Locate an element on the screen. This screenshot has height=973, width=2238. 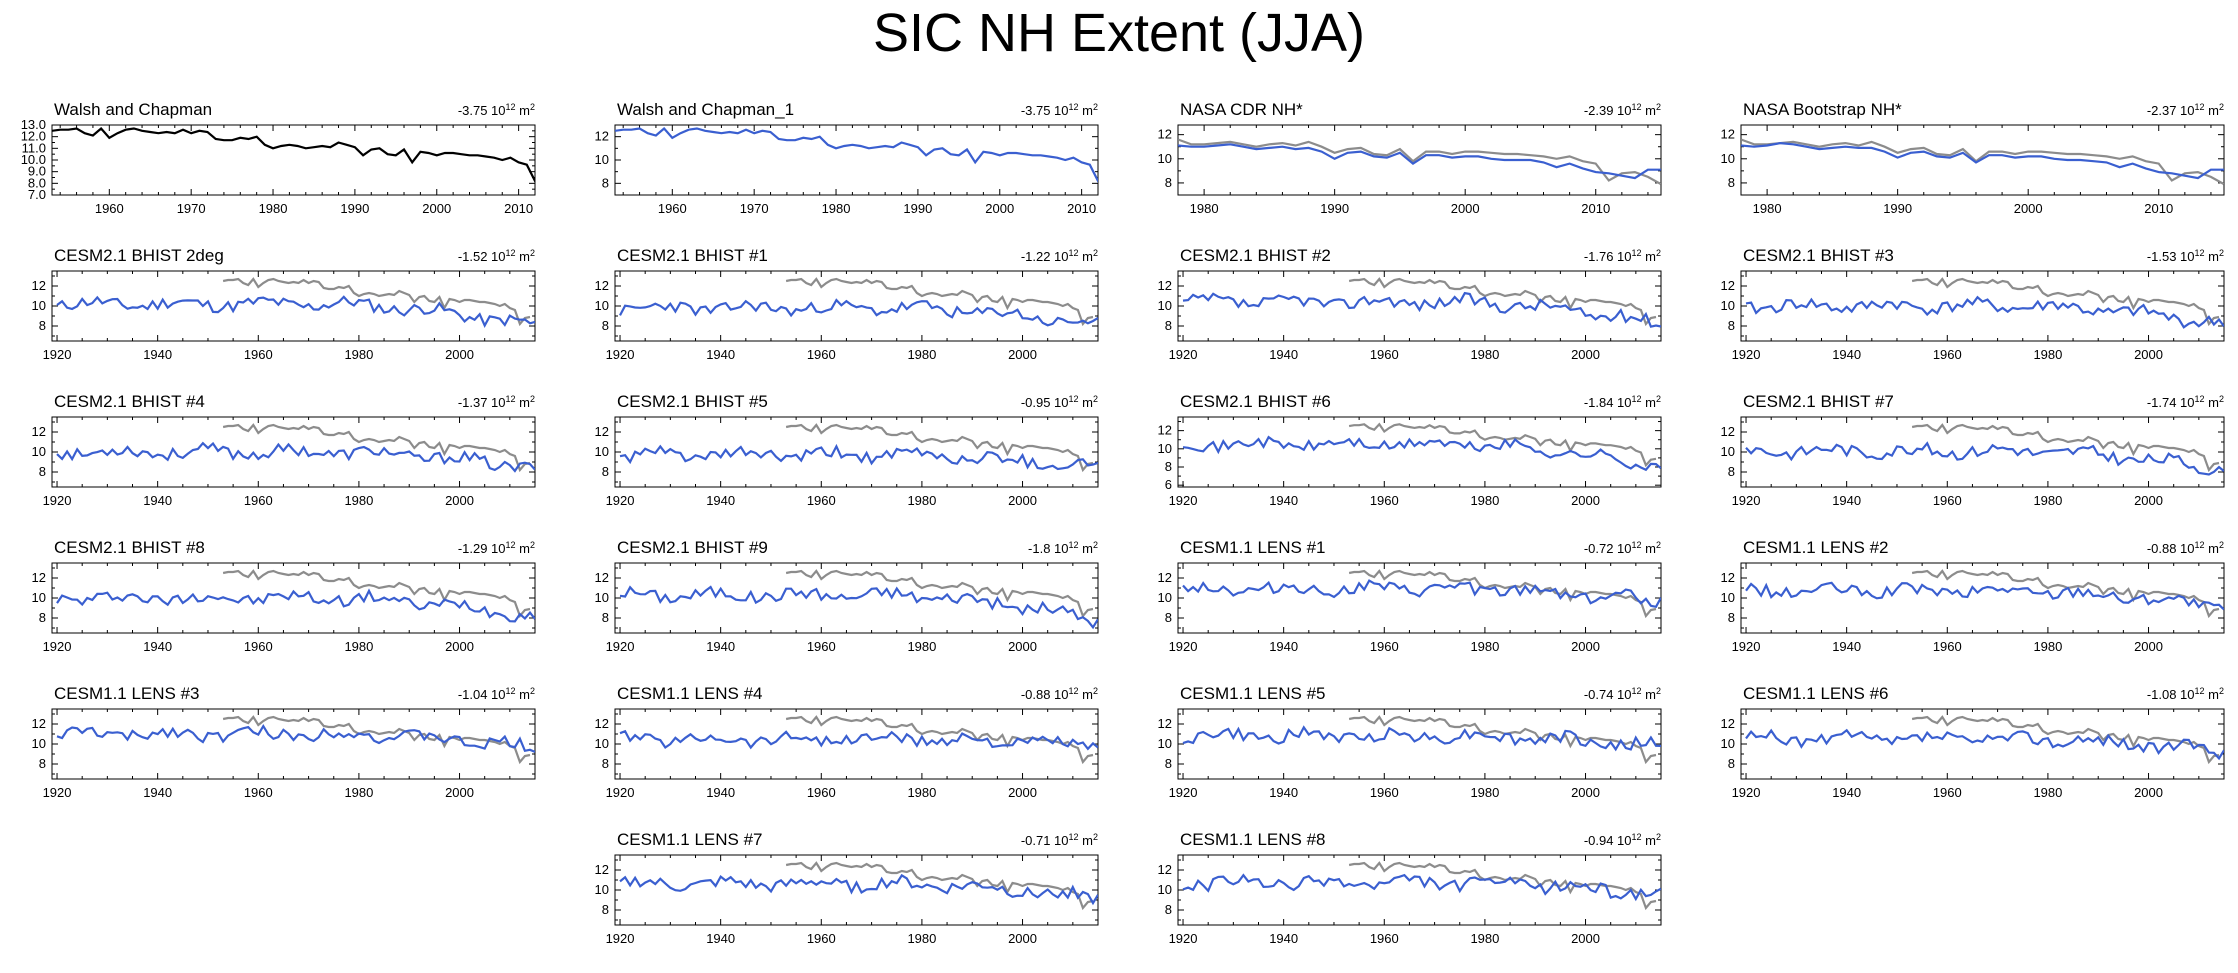
panel-title: CESM2.1 BHIST 2deg is located at coordinates (139, 255).